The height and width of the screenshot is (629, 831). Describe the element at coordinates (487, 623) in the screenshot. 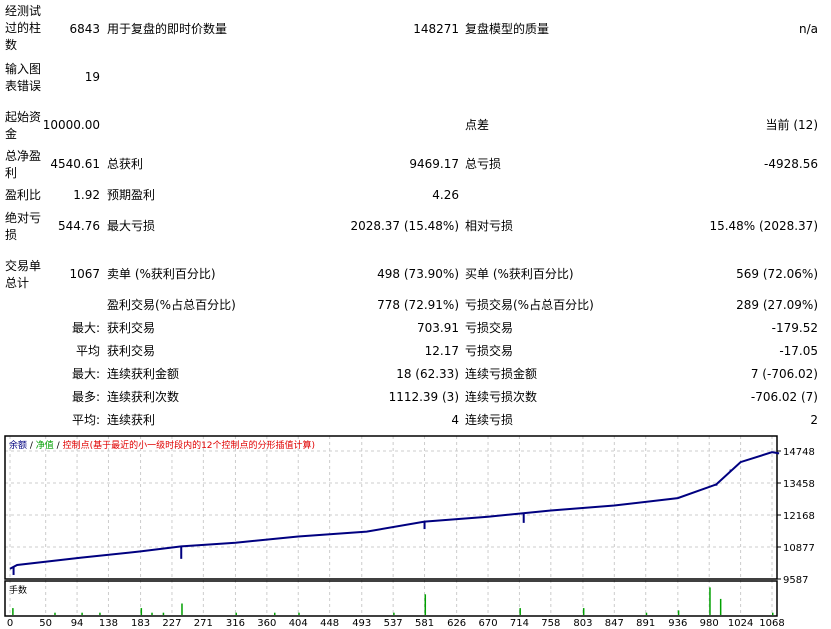

I see `x-tick-label: 670` at that location.